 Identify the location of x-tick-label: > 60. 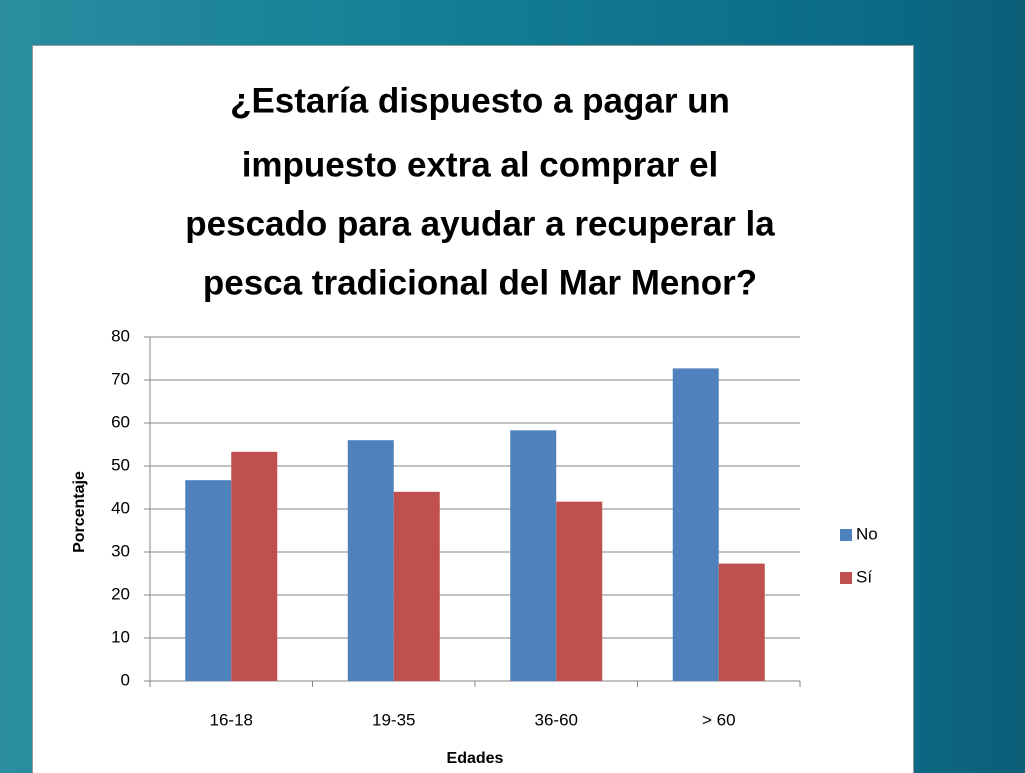
(719, 719).